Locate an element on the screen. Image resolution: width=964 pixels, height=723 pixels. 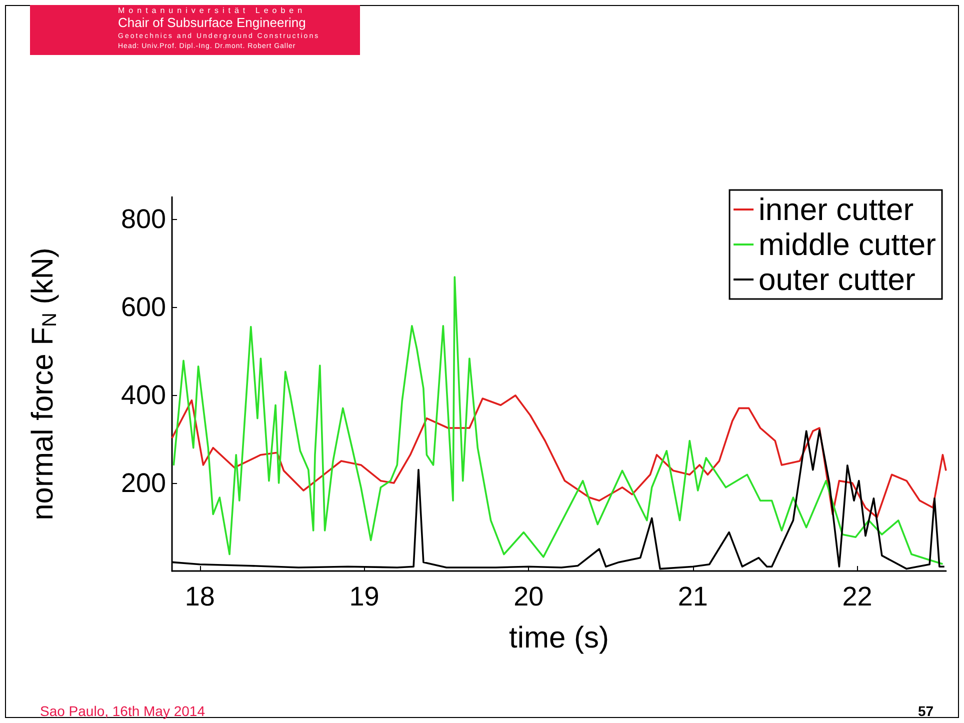
text: 57 is located at coordinates (926, 711).